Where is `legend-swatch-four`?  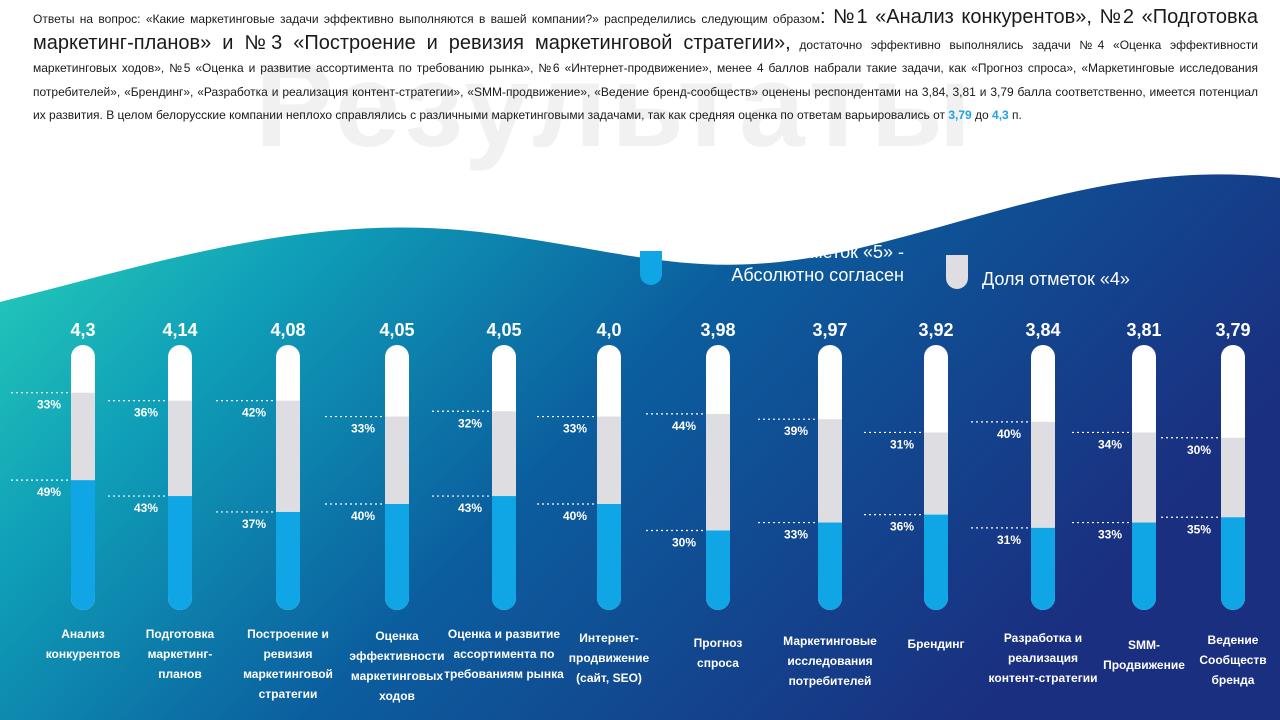
legend-swatch-four is located at coordinates (957, 272).